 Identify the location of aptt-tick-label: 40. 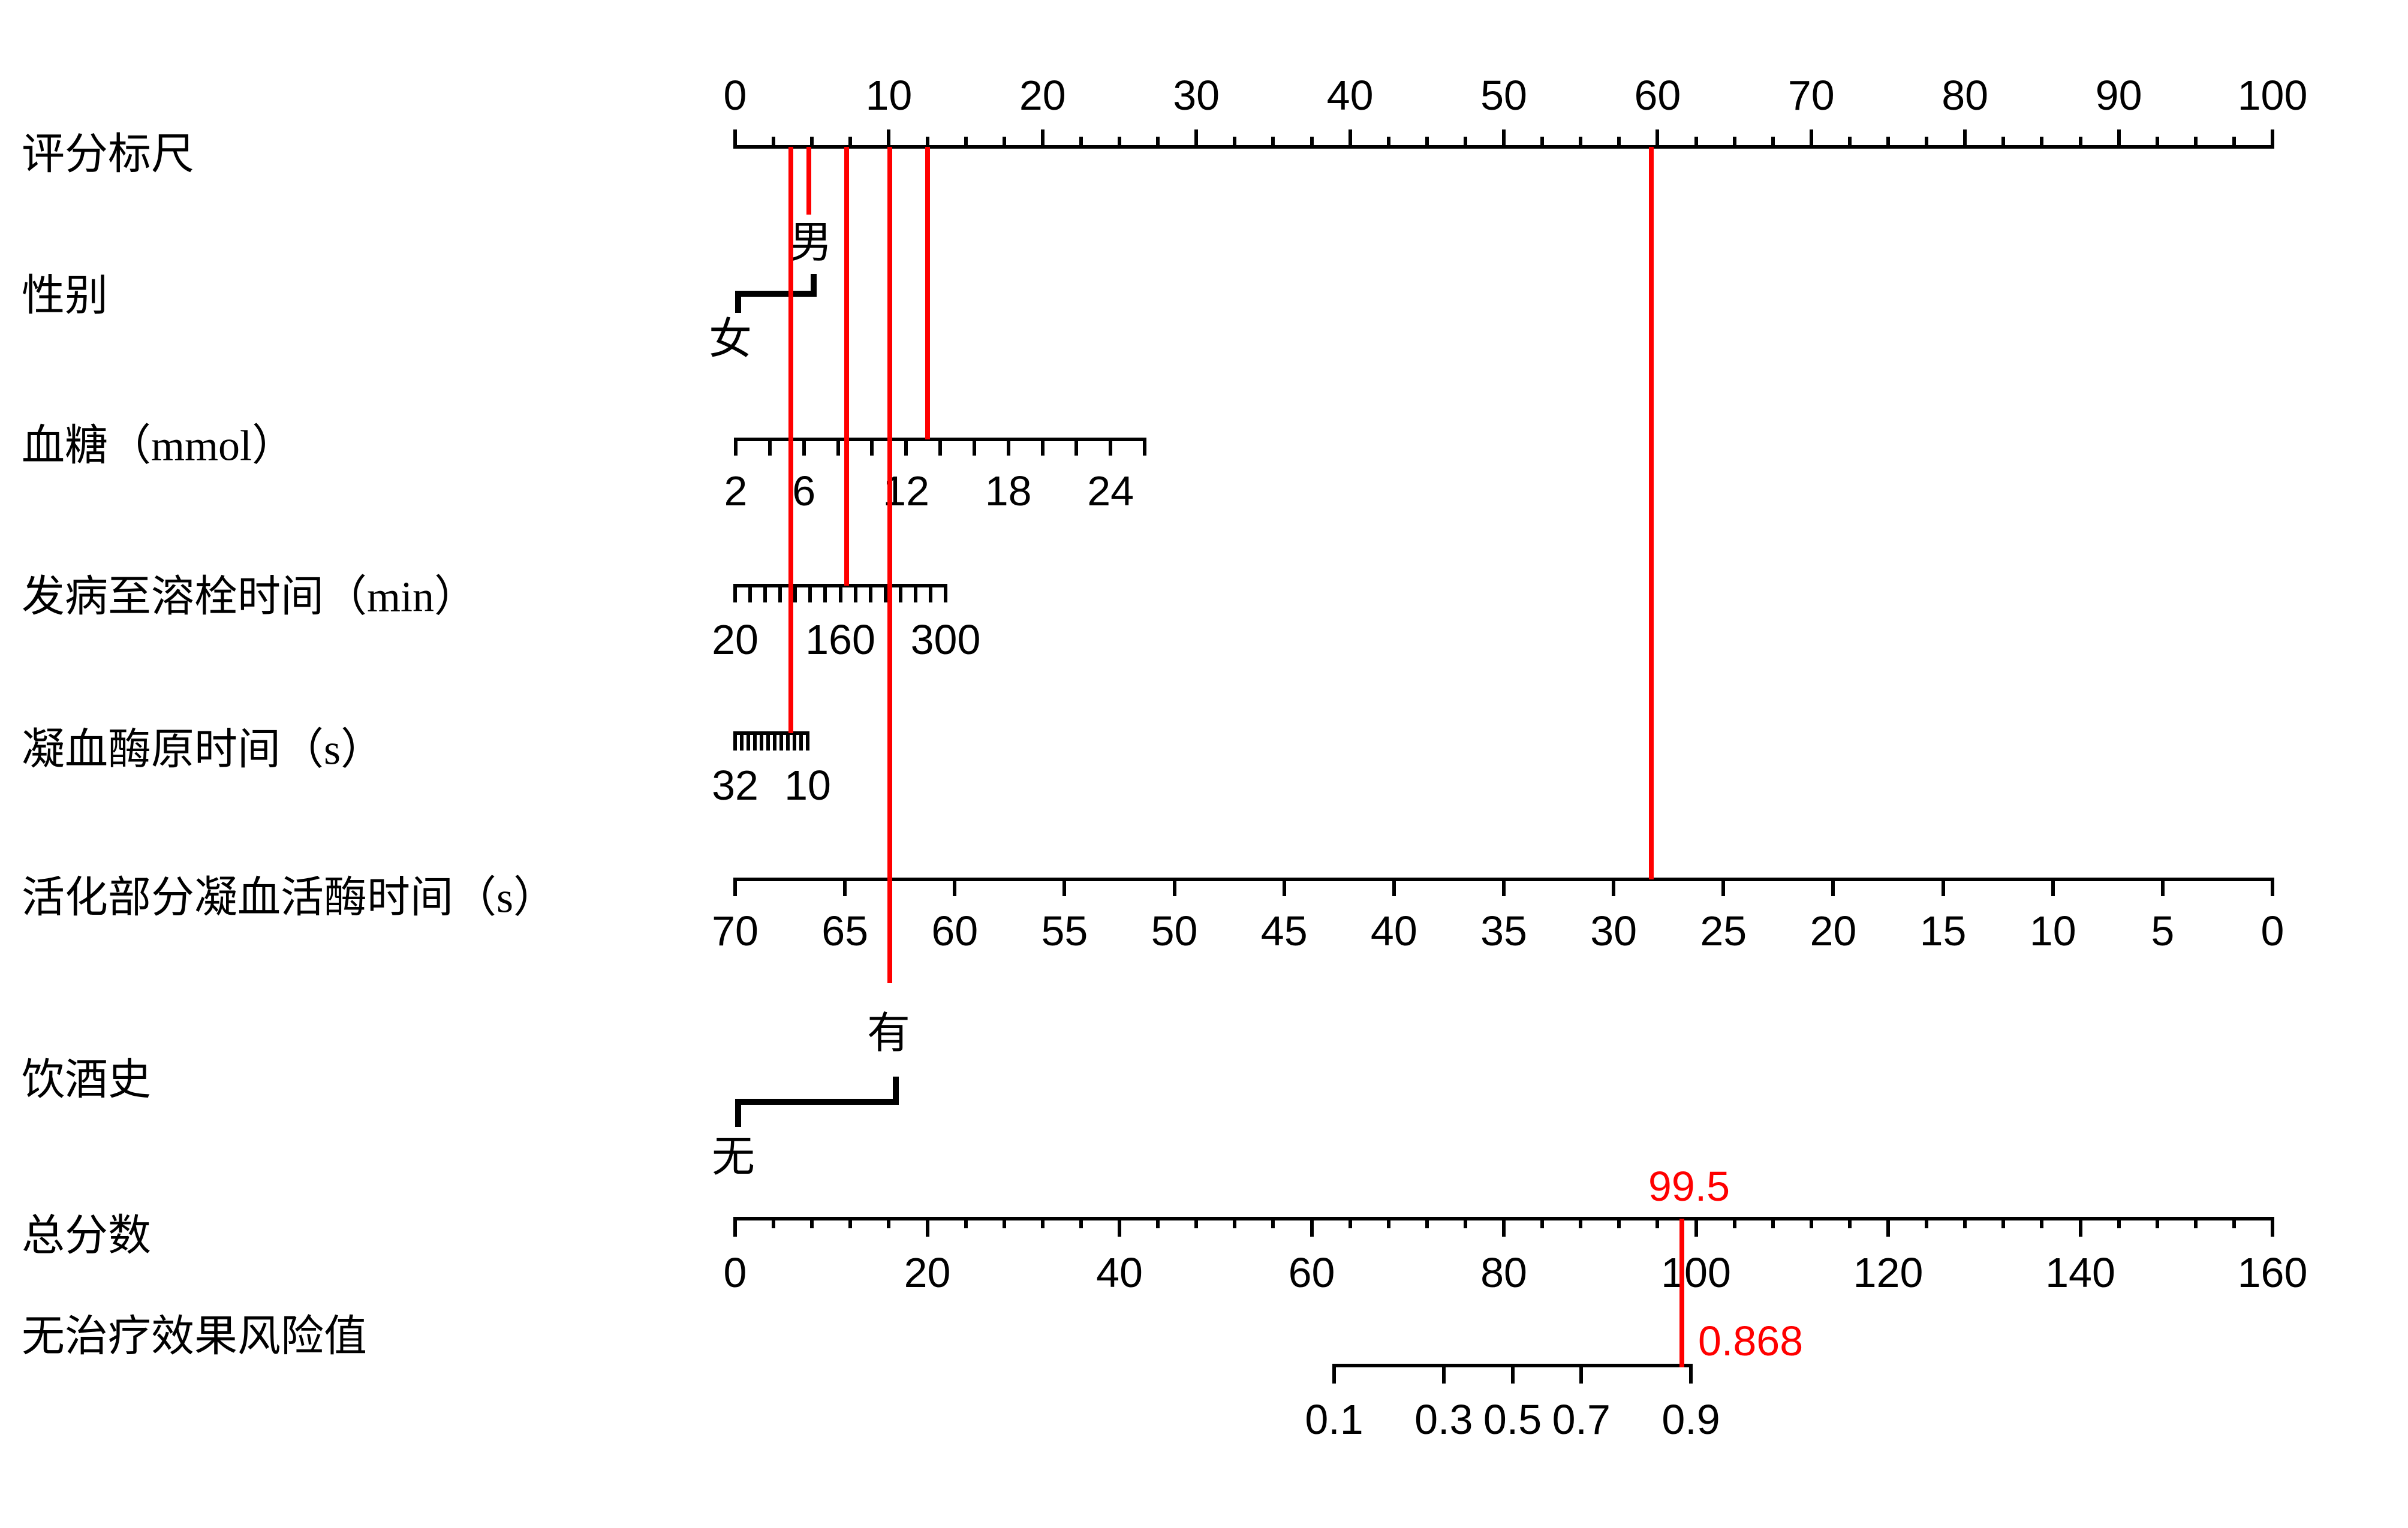
(1394, 931).